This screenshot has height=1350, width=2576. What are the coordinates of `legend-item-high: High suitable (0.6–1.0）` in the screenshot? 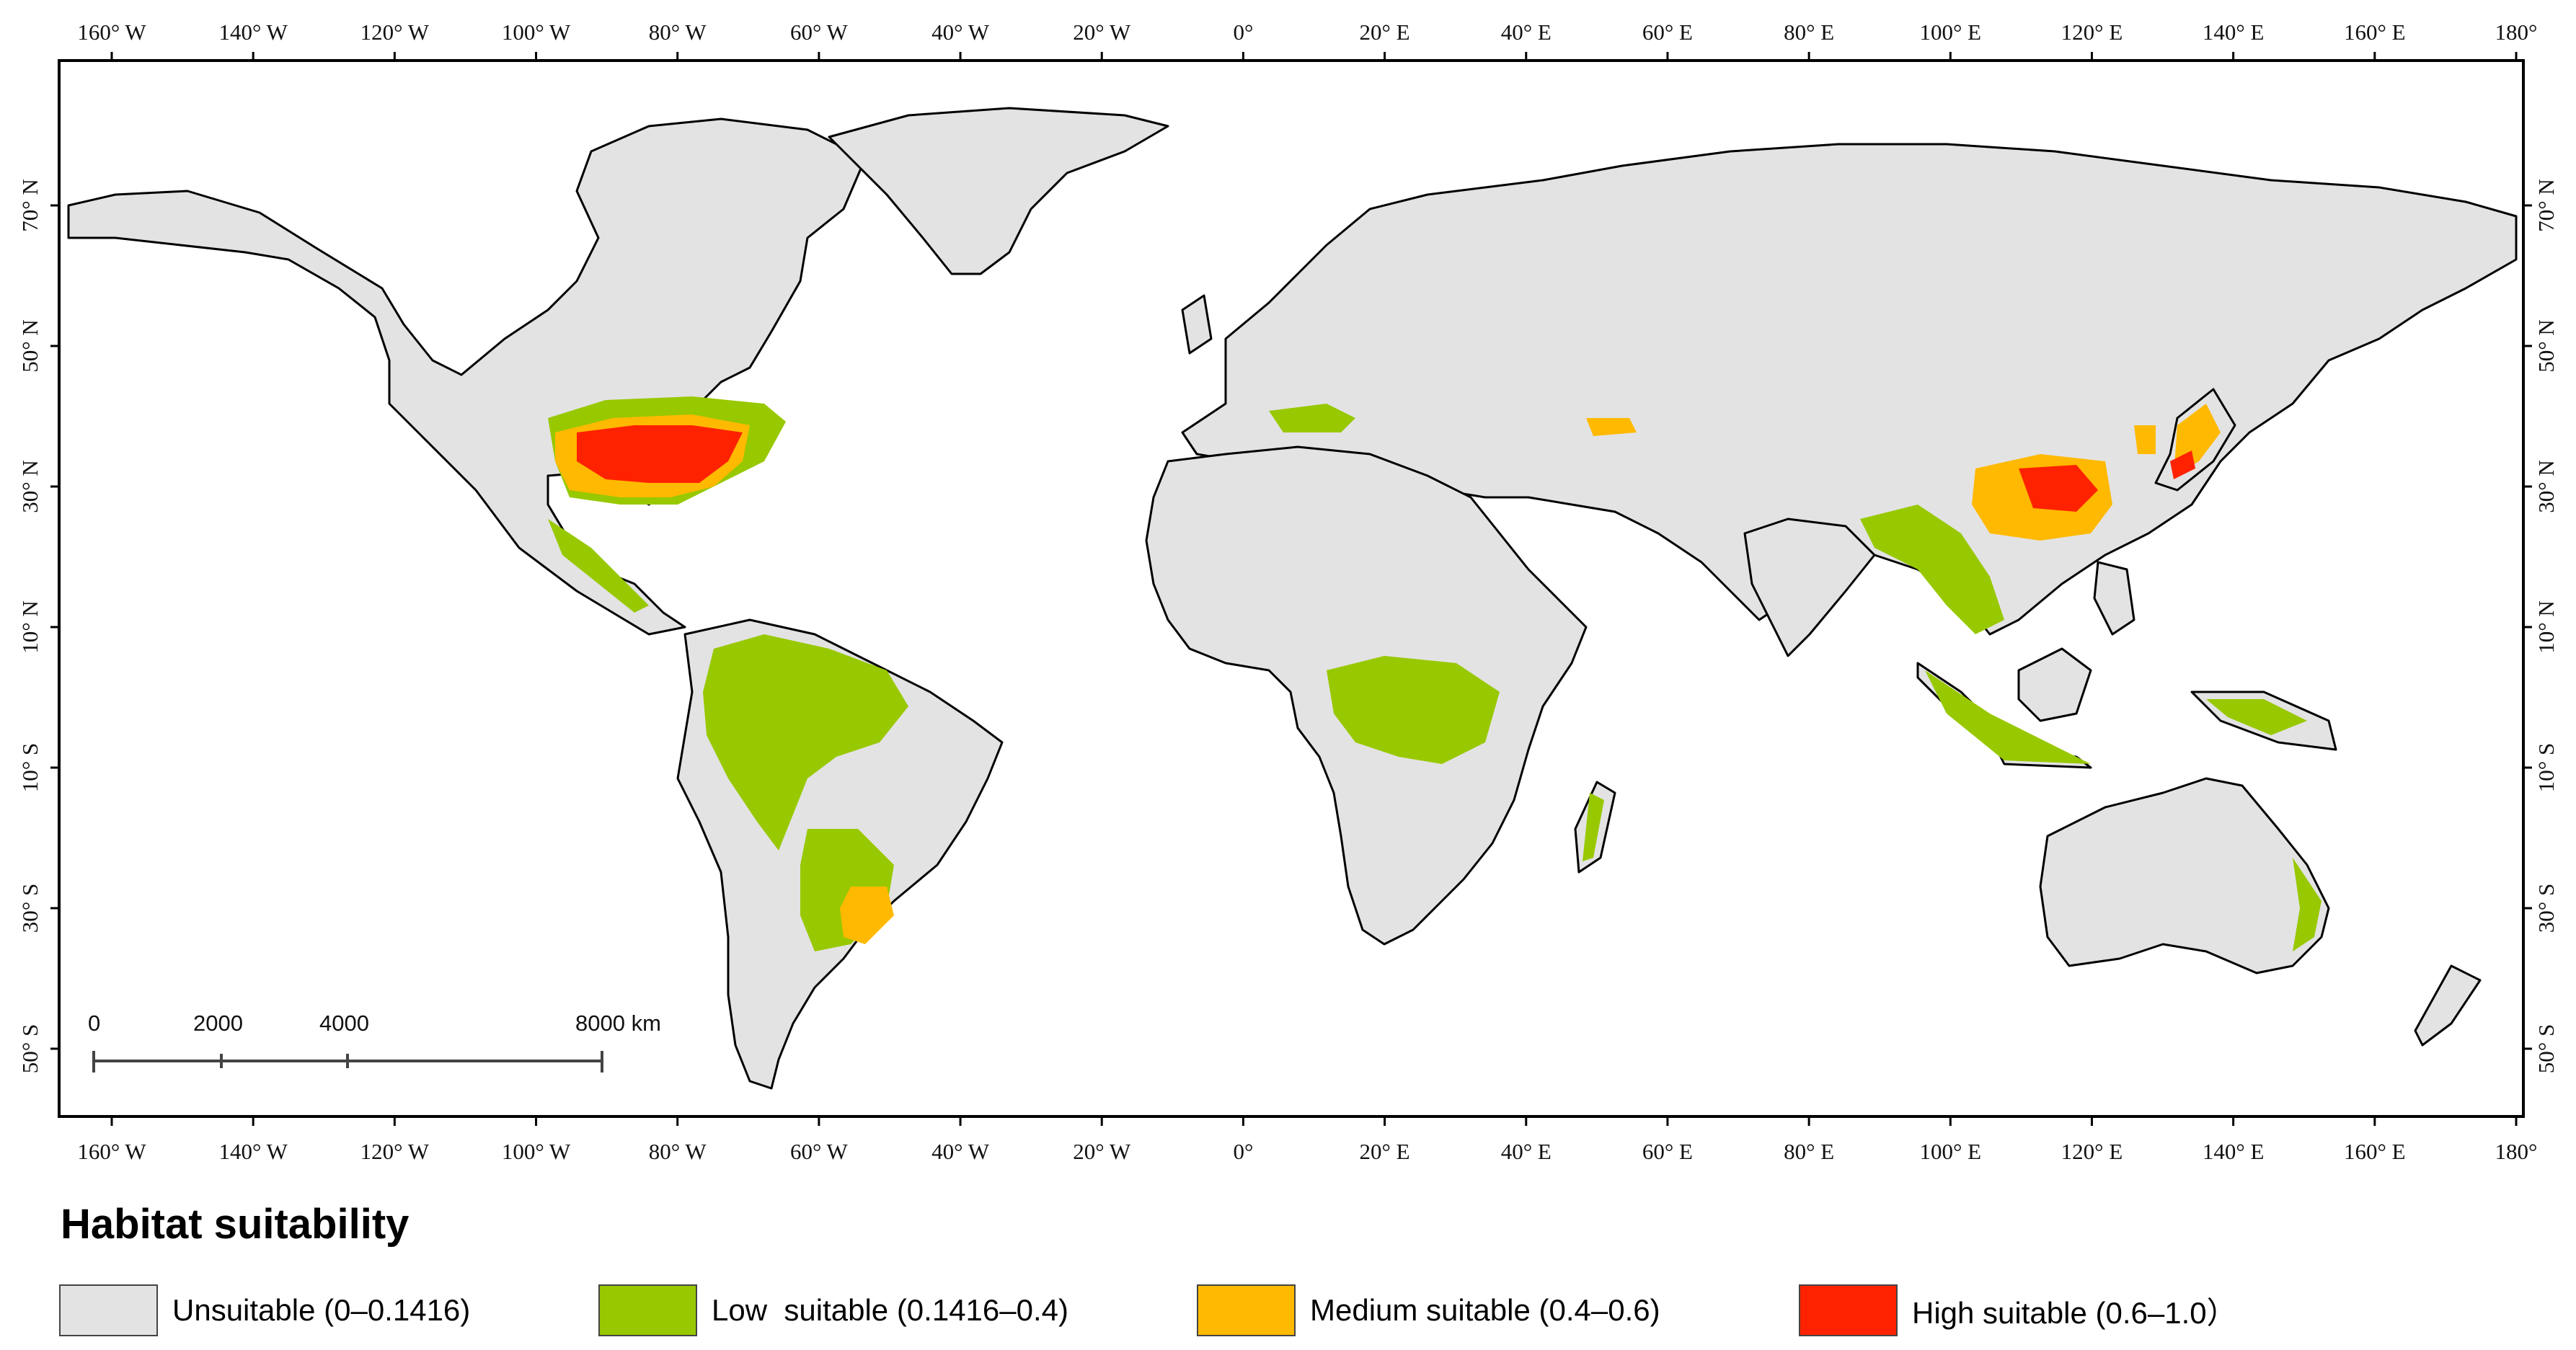 It's located at (2018, 1310).